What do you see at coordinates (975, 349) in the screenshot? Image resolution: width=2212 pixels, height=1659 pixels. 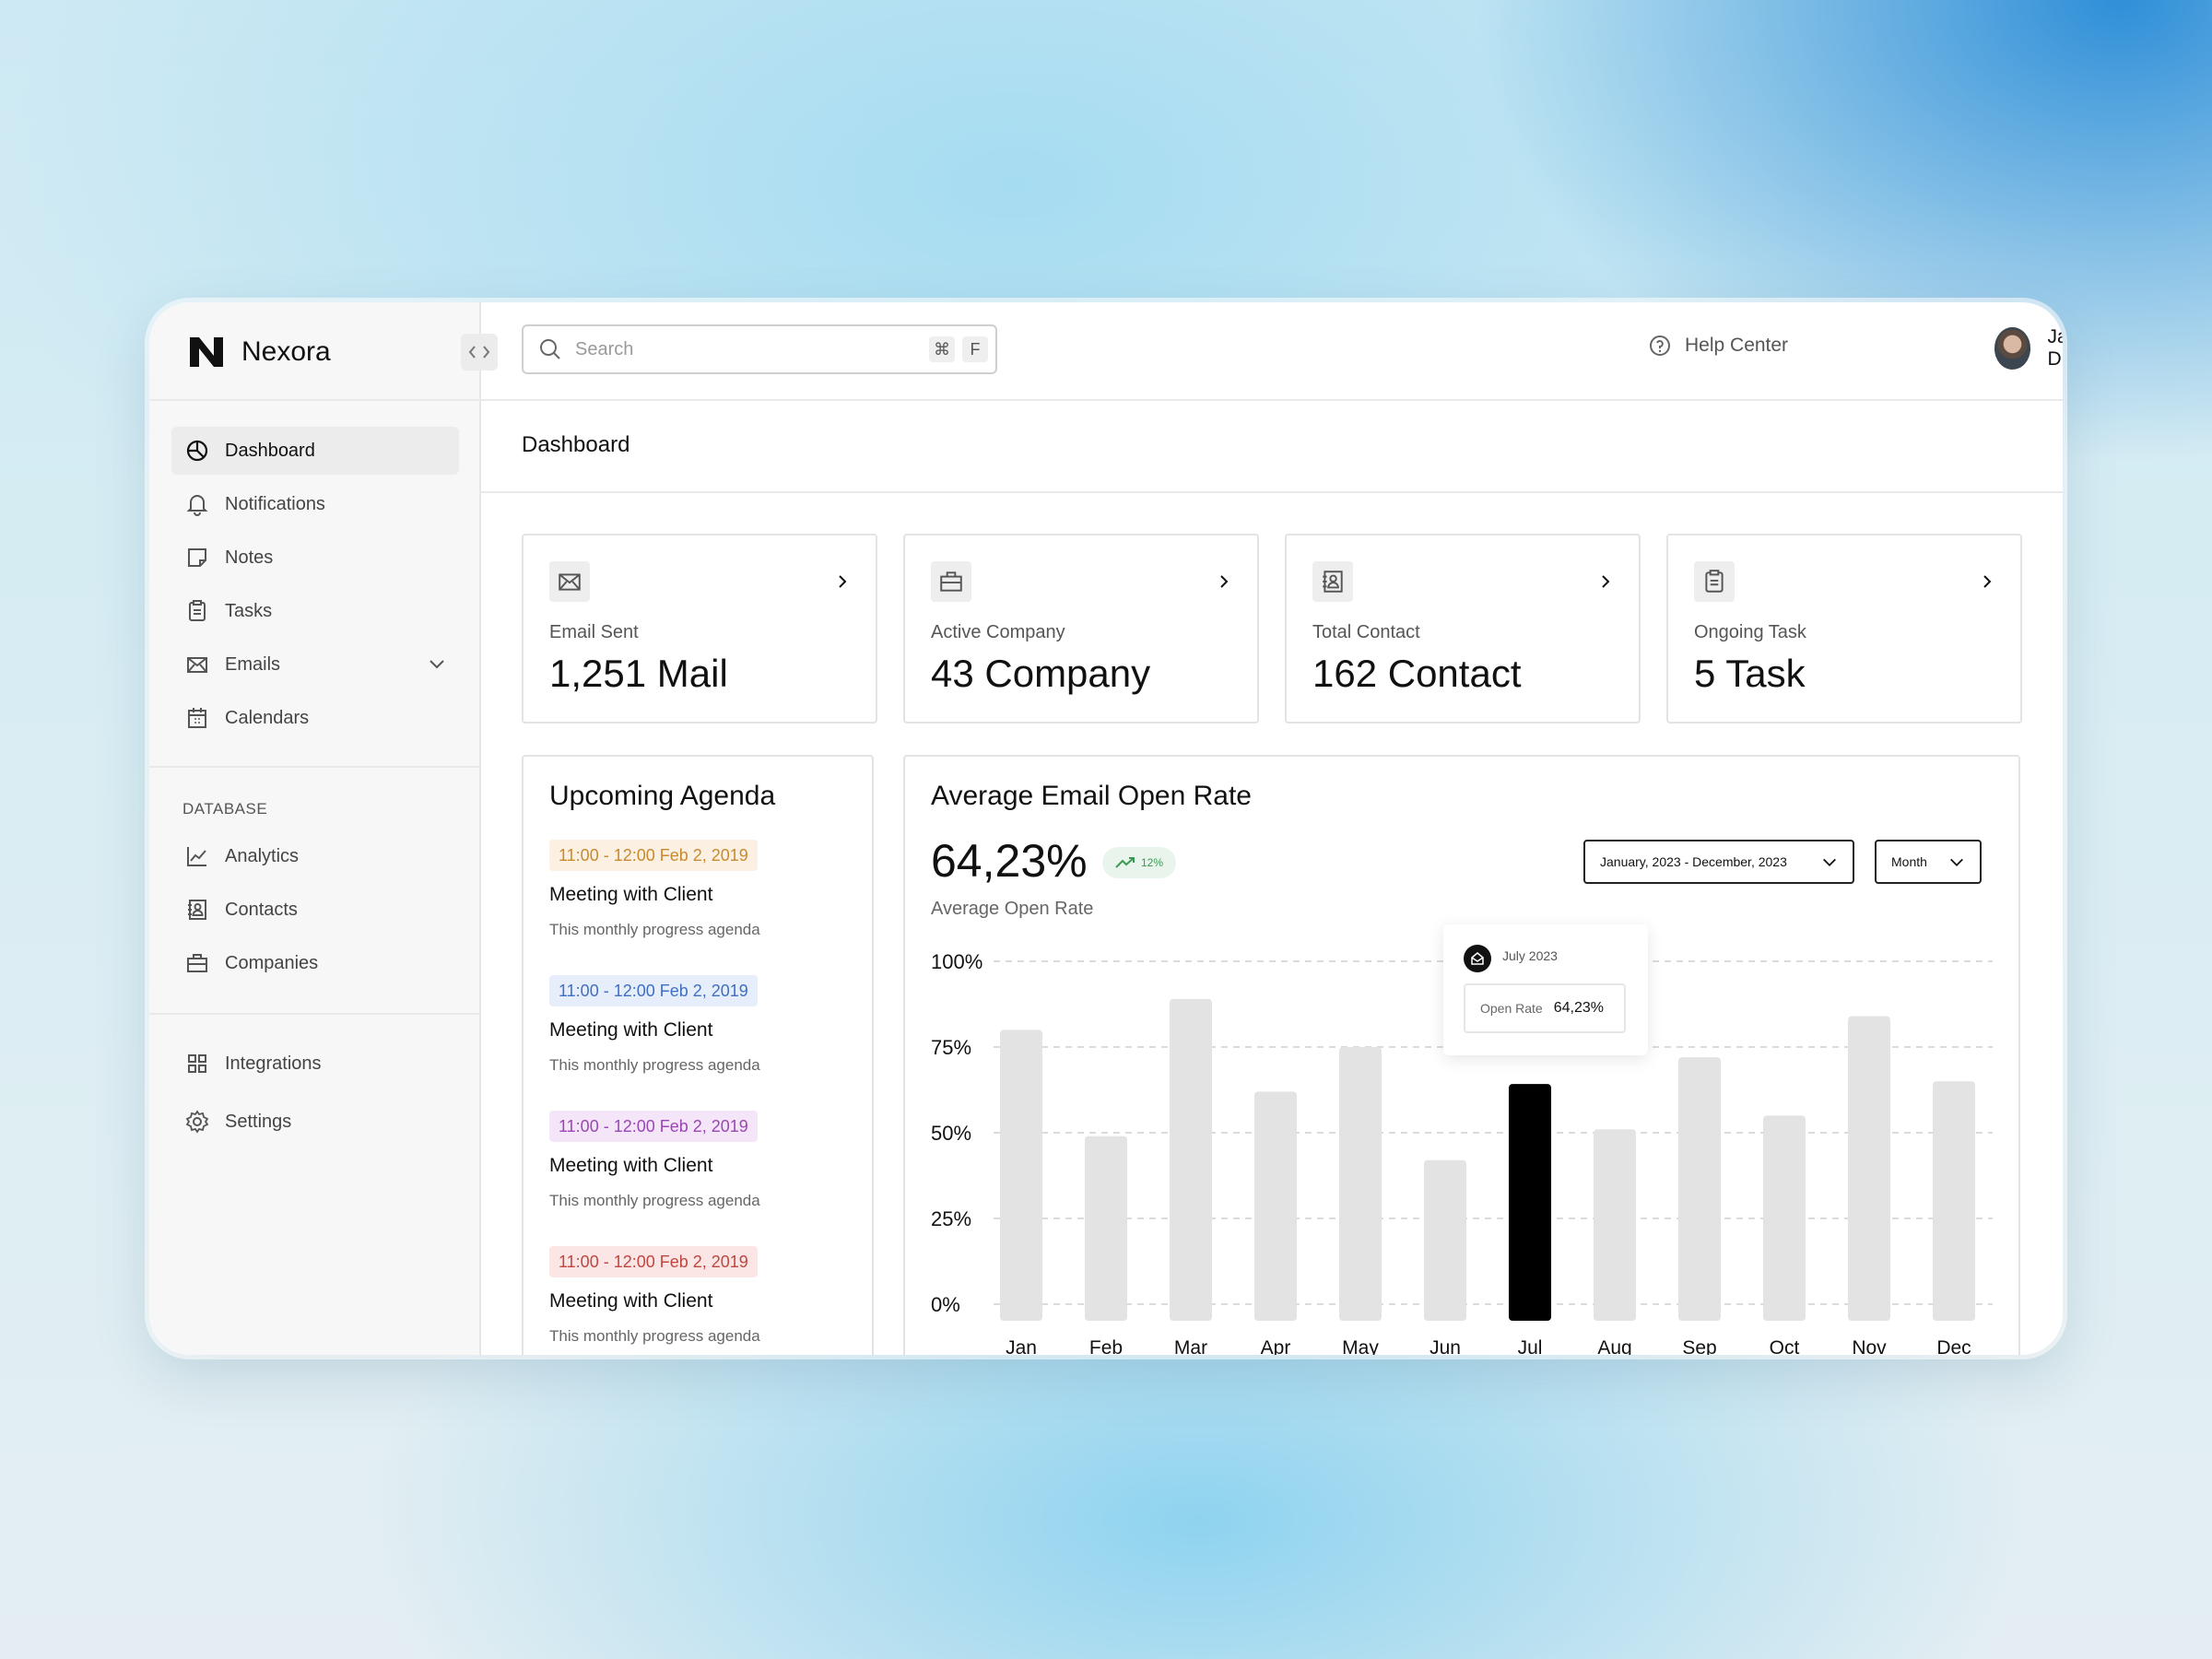 I see `shortcut-key-f: F` at bounding box center [975, 349].